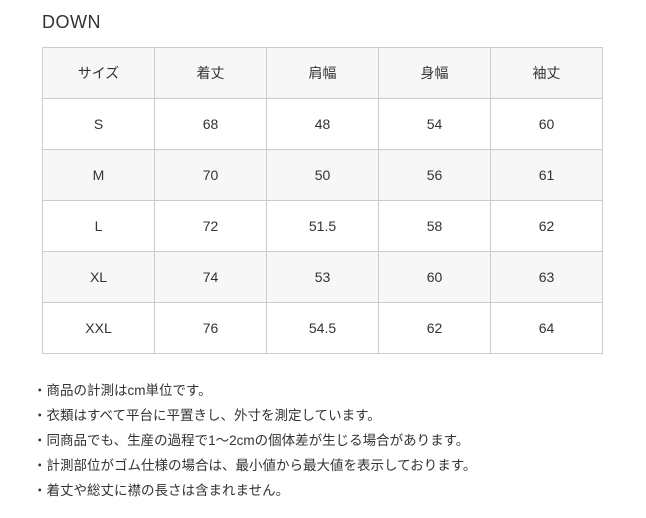 The image size is (646, 518). What do you see at coordinates (98, 277) in the screenshot?
I see `size-label: XL` at bounding box center [98, 277].